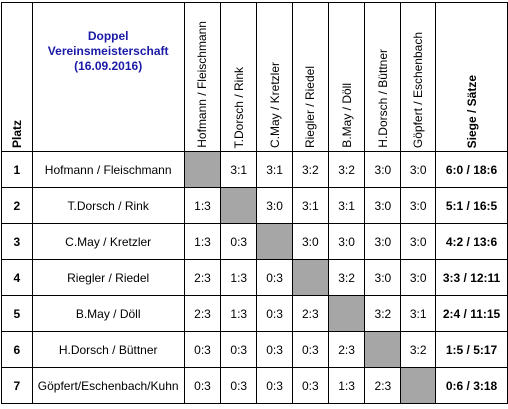 This screenshot has width=508, height=409. I want to click on rank-cell: 1, so click(17, 169).